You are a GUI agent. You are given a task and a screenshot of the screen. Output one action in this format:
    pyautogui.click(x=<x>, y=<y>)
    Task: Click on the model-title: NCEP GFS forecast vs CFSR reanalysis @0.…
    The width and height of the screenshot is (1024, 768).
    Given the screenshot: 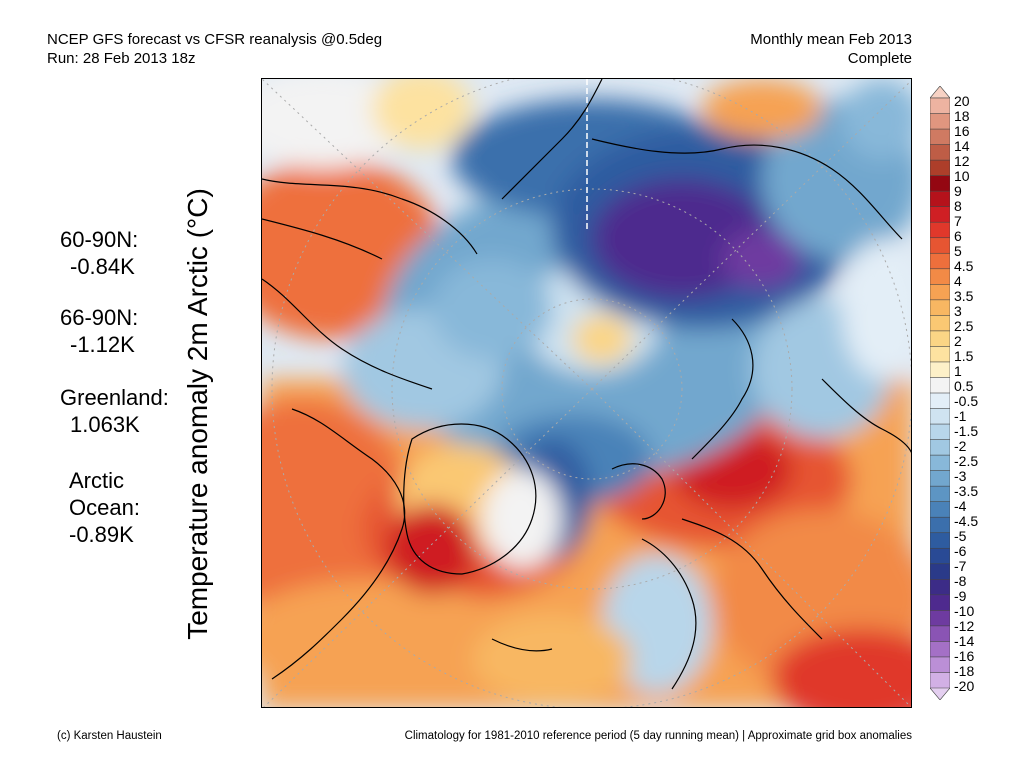 What is the action you would take?
    pyautogui.click(x=215, y=39)
    